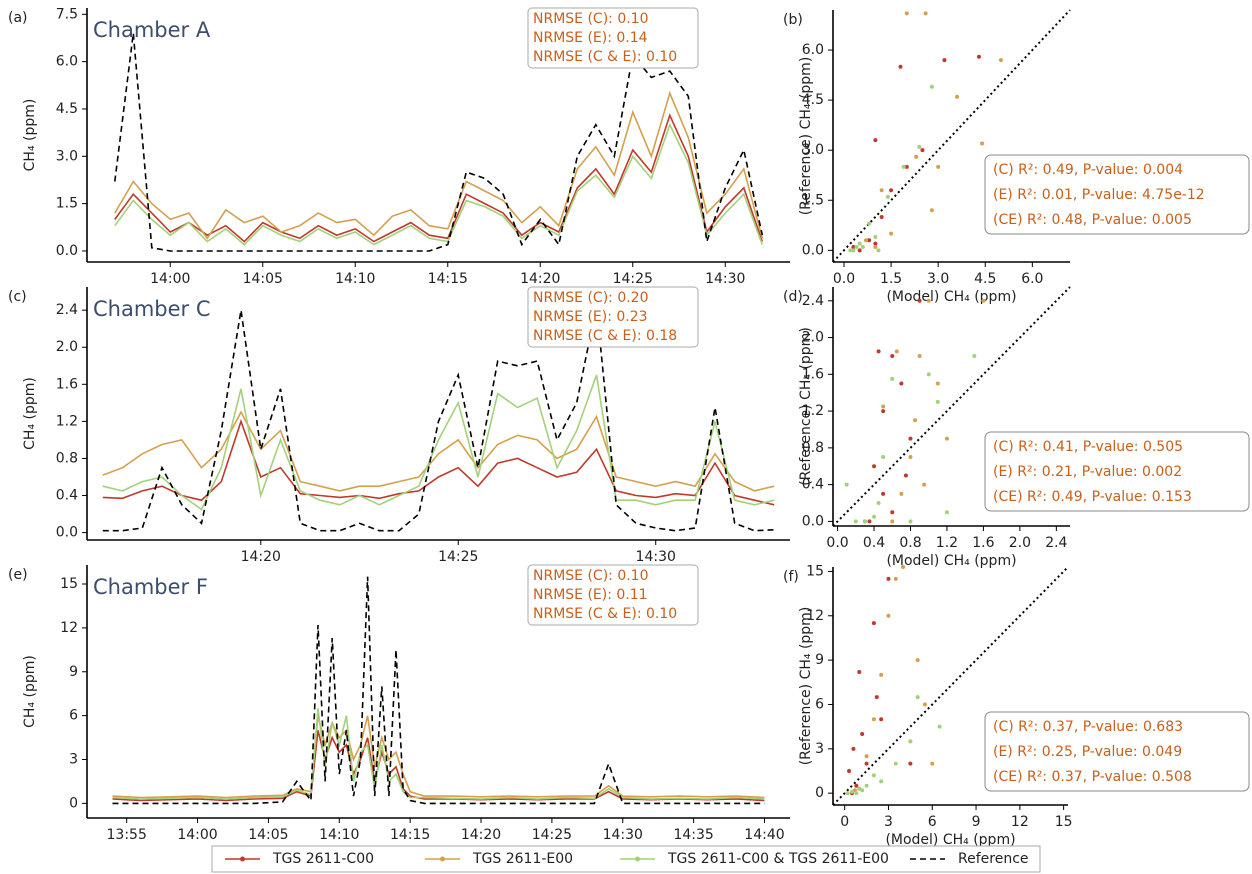  Describe the element at coordinates (813, 374) in the screenshot. I see `y-tick-label: 1.6` at that location.